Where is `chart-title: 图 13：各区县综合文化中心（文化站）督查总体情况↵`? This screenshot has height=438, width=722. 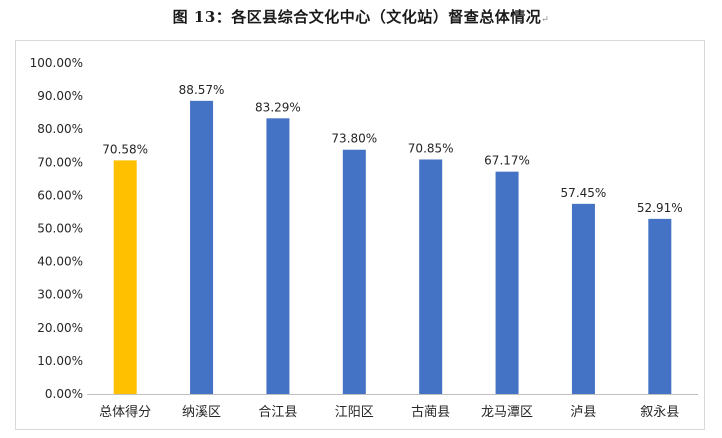
chart-title: 图 13：各区县综合文化中心（文化站）督查总体情况↵ is located at coordinates (361, 16).